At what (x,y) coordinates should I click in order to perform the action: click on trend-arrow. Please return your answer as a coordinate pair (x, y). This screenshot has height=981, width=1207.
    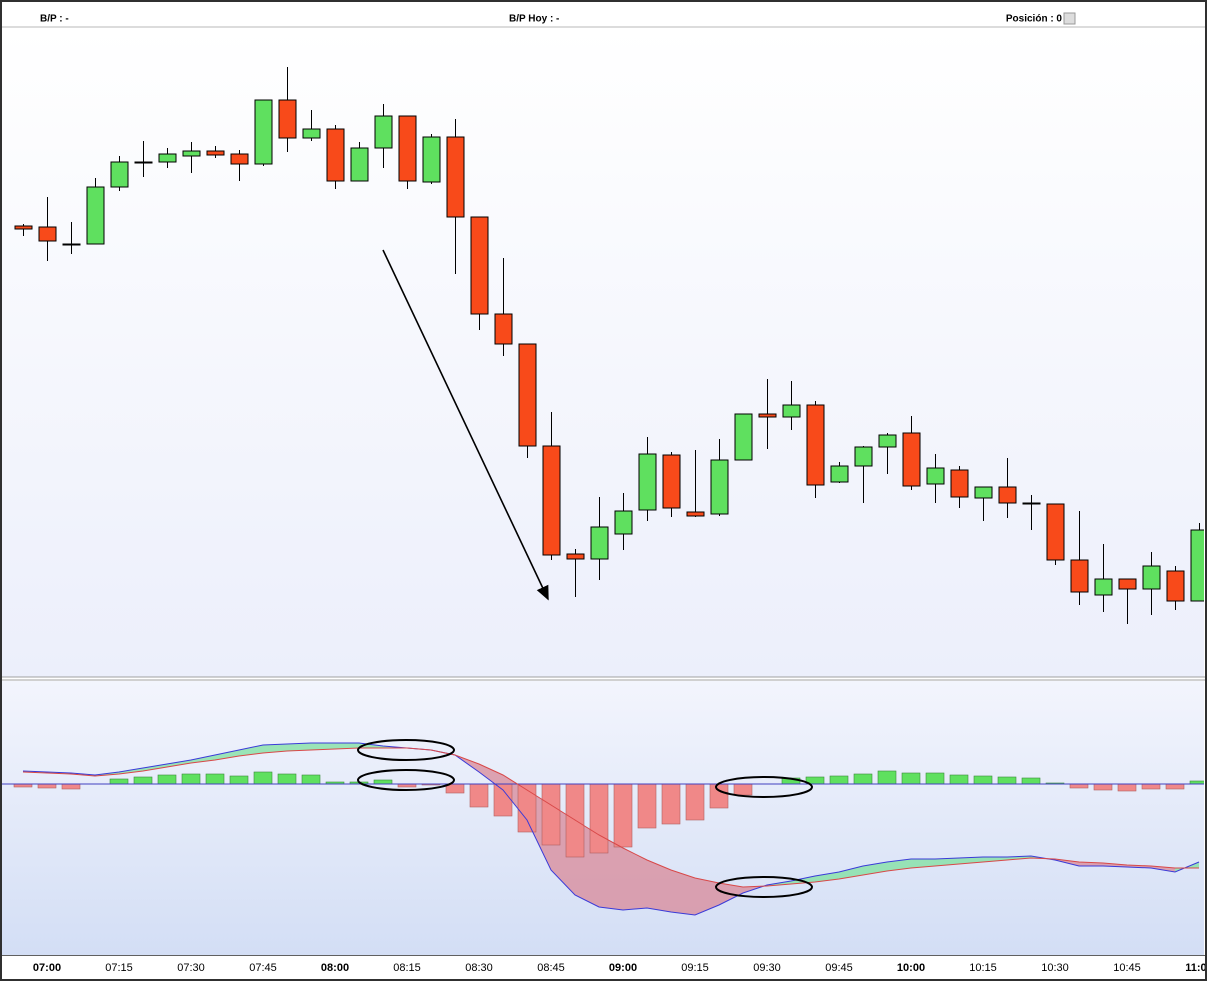
    Looking at the image, I should click on (465, 425).